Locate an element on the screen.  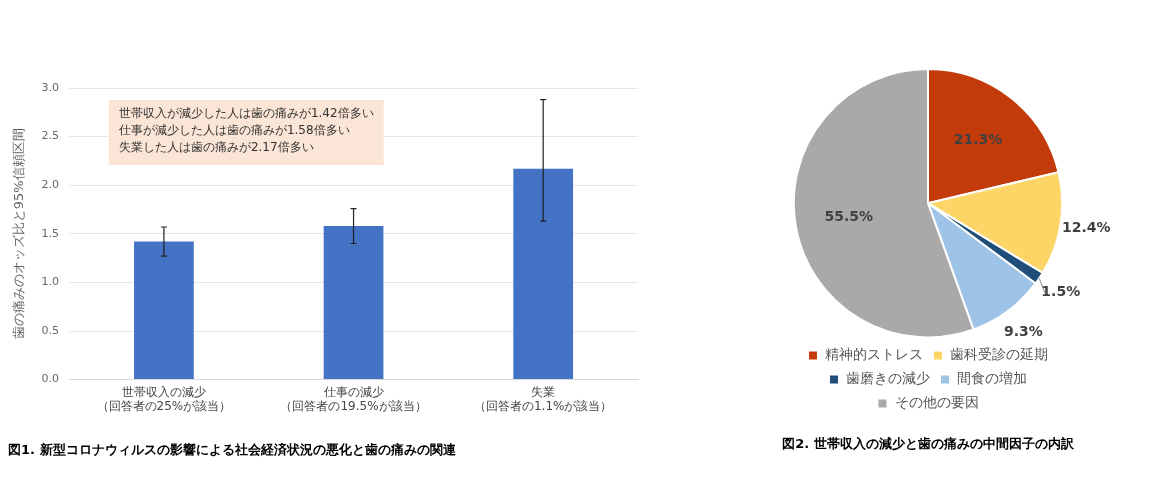
legend-label: 歯磨きの減少 is located at coordinates (888, 378).